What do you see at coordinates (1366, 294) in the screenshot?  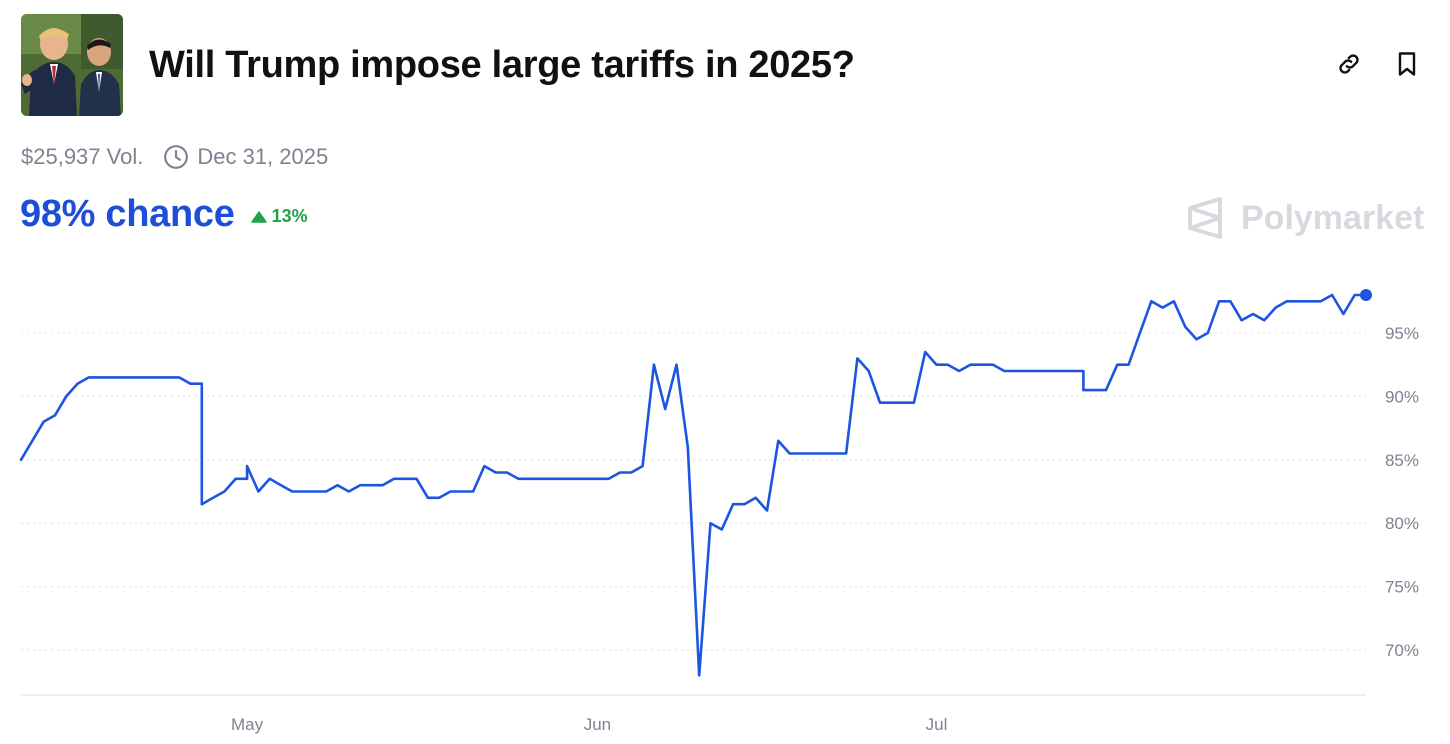 I see `latest-value-dot` at bounding box center [1366, 294].